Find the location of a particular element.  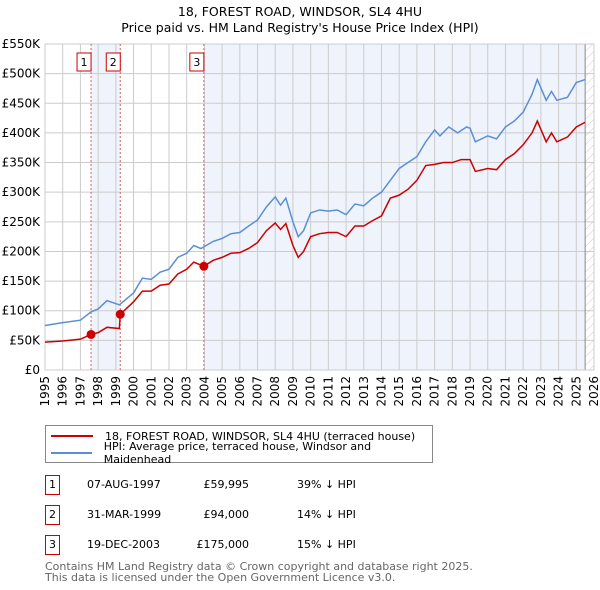

y-tick-label: £400K is located at coordinates (22, 133).